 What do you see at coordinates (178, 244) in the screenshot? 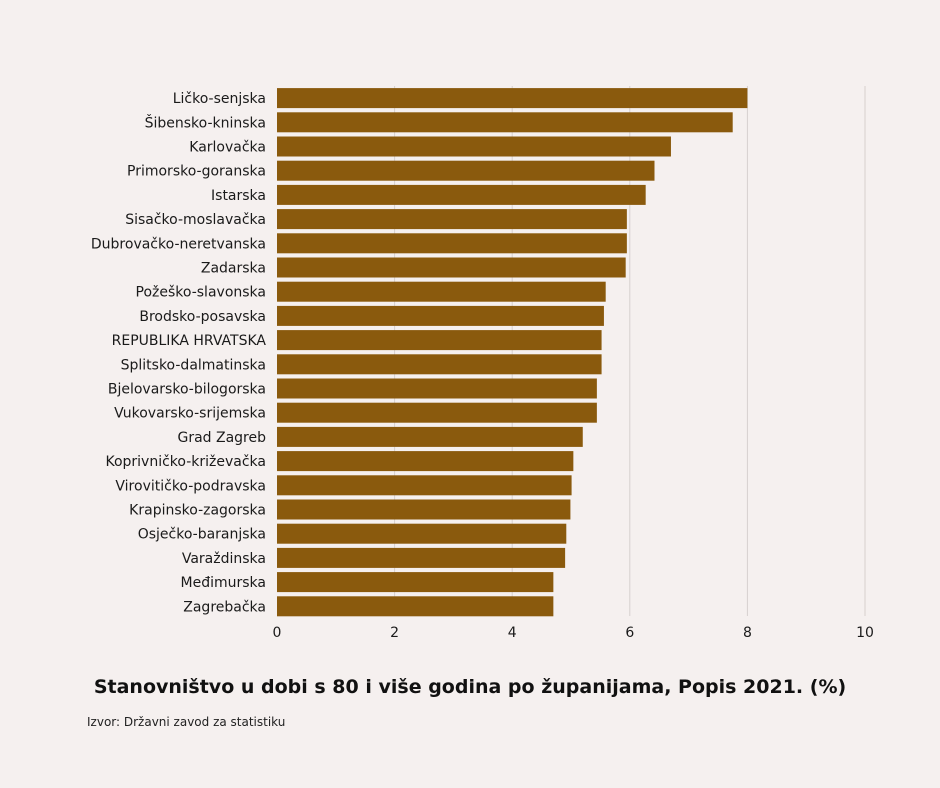
I see `category-label: Dubrovačko-neretvanska` at bounding box center [178, 244].